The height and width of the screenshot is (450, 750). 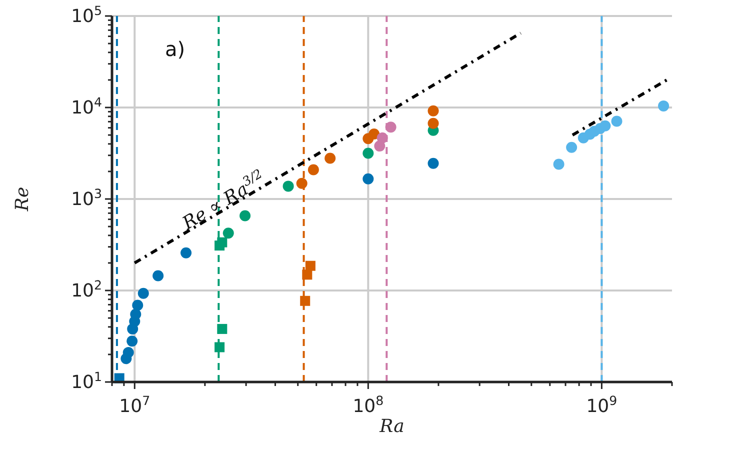 What do you see at coordinates (86, 14) in the screenshot?
I see `y-tick-label: 10$^{5}$` at bounding box center [86, 14].